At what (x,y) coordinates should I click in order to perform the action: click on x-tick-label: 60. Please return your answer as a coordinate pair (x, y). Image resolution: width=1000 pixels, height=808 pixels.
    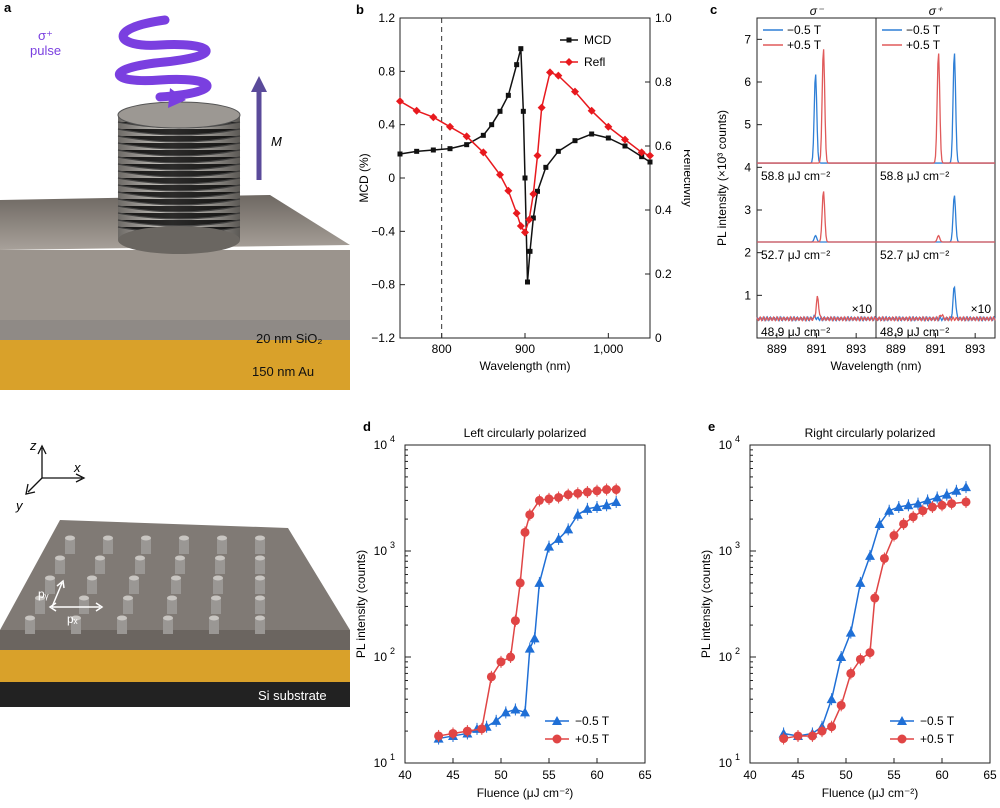
    Looking at the image, I should click on (597, 775).